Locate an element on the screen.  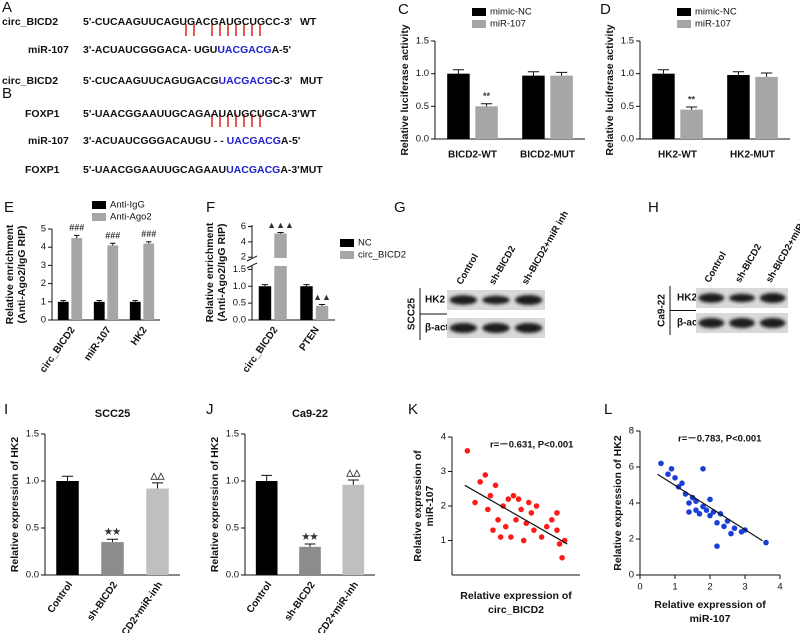
significance: ### is located at coordinates (148, 234).